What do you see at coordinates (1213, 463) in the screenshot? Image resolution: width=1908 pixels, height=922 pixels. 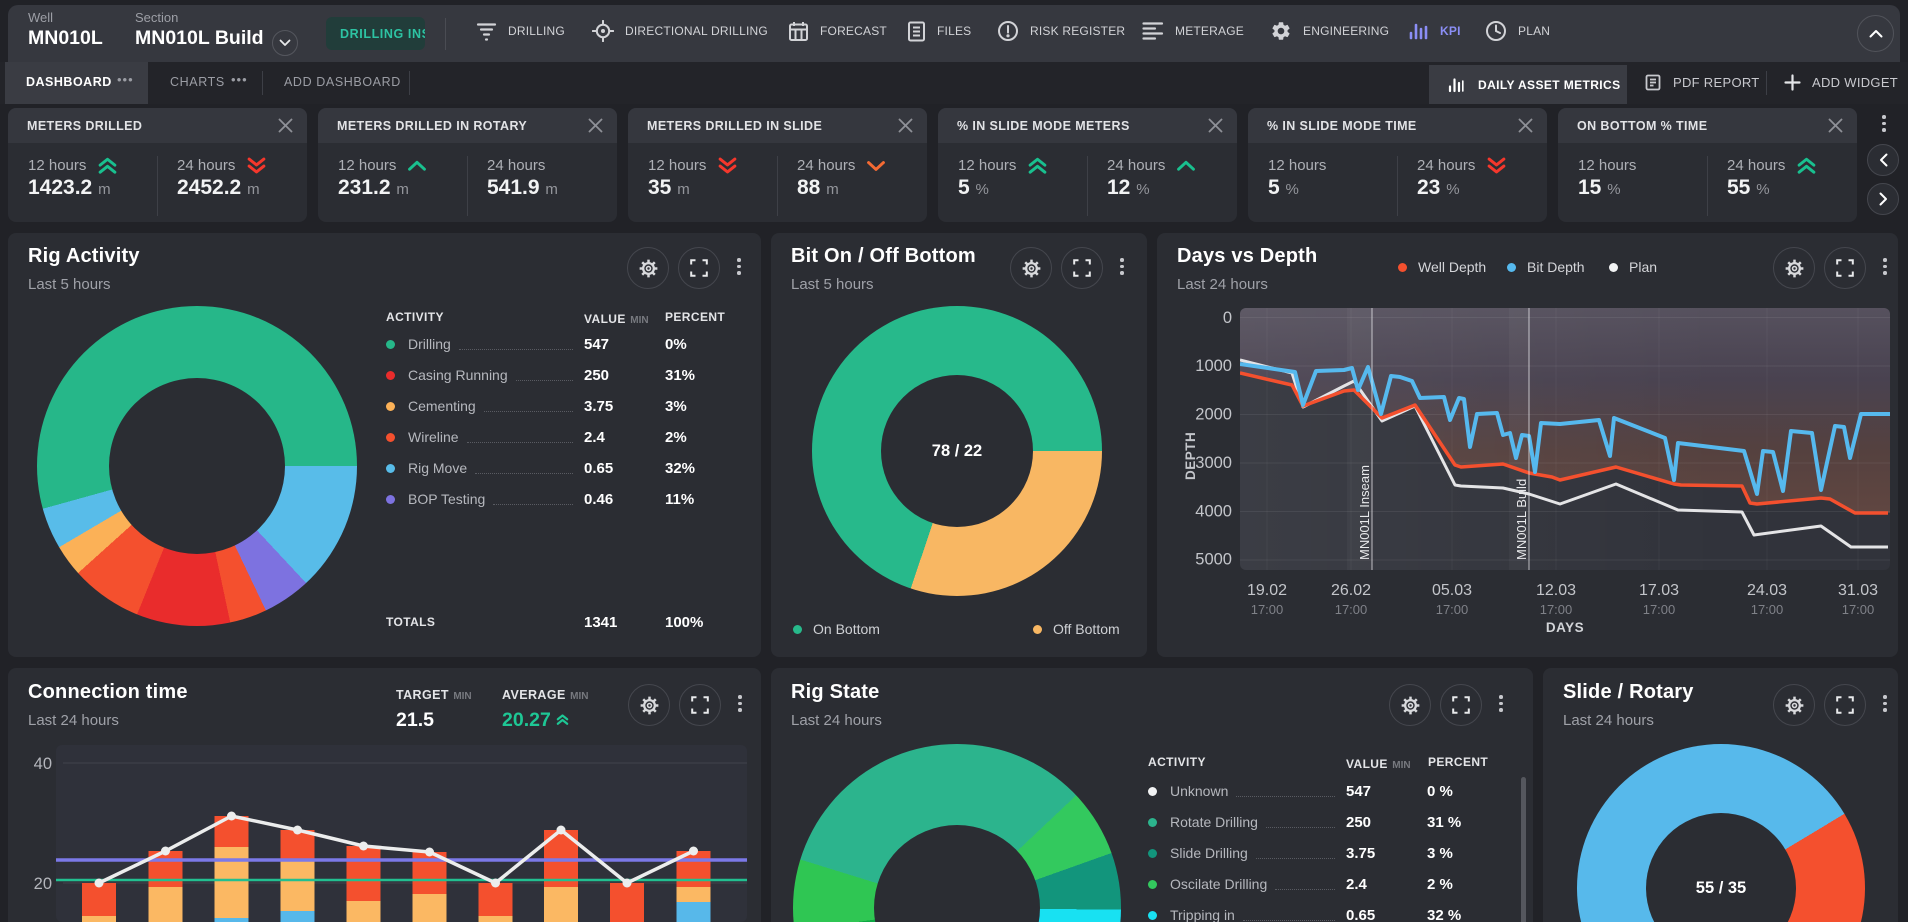 I see `svg-text: 3000` at bounding box center [1213, 463].